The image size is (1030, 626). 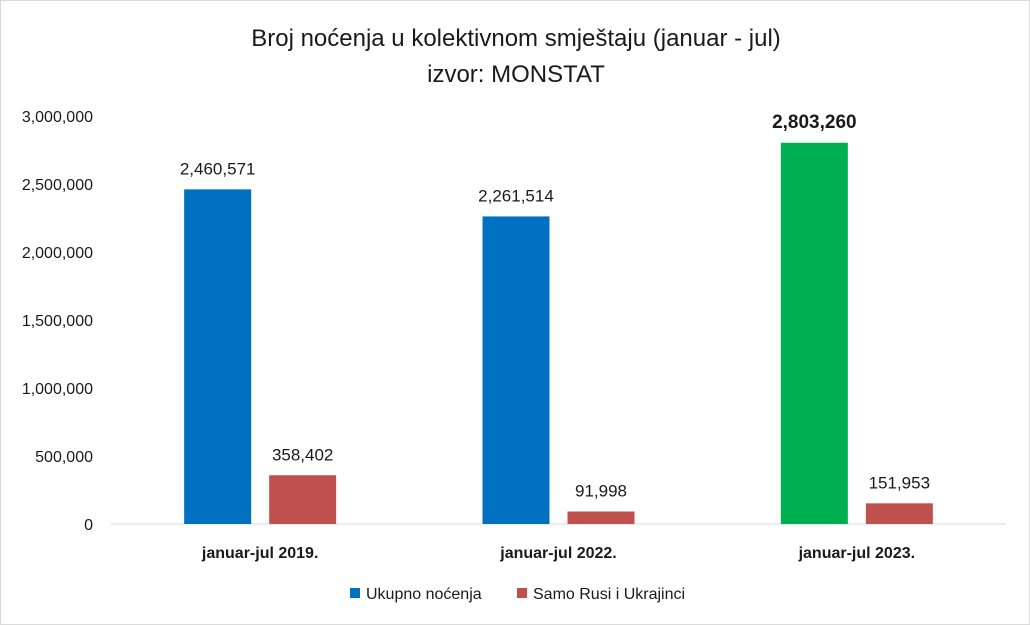 I want to click on y-tick-label: 1,500,000, so click(x=57, y=321).